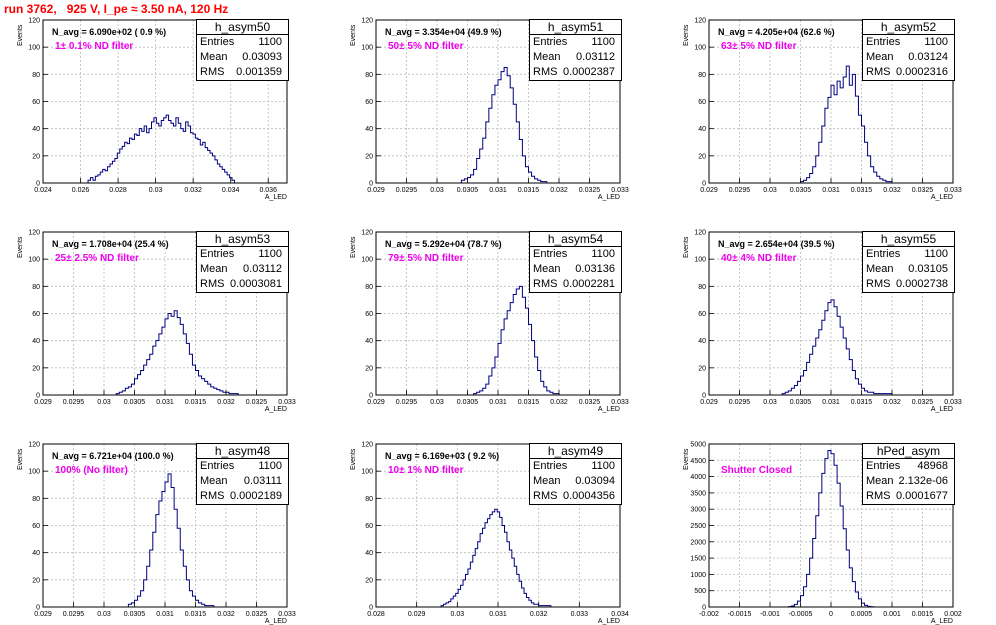  What do you see at coordinates (880, 481) in the screenshot?
I see `stats-key: Mean` at bounding box center [880, 481].